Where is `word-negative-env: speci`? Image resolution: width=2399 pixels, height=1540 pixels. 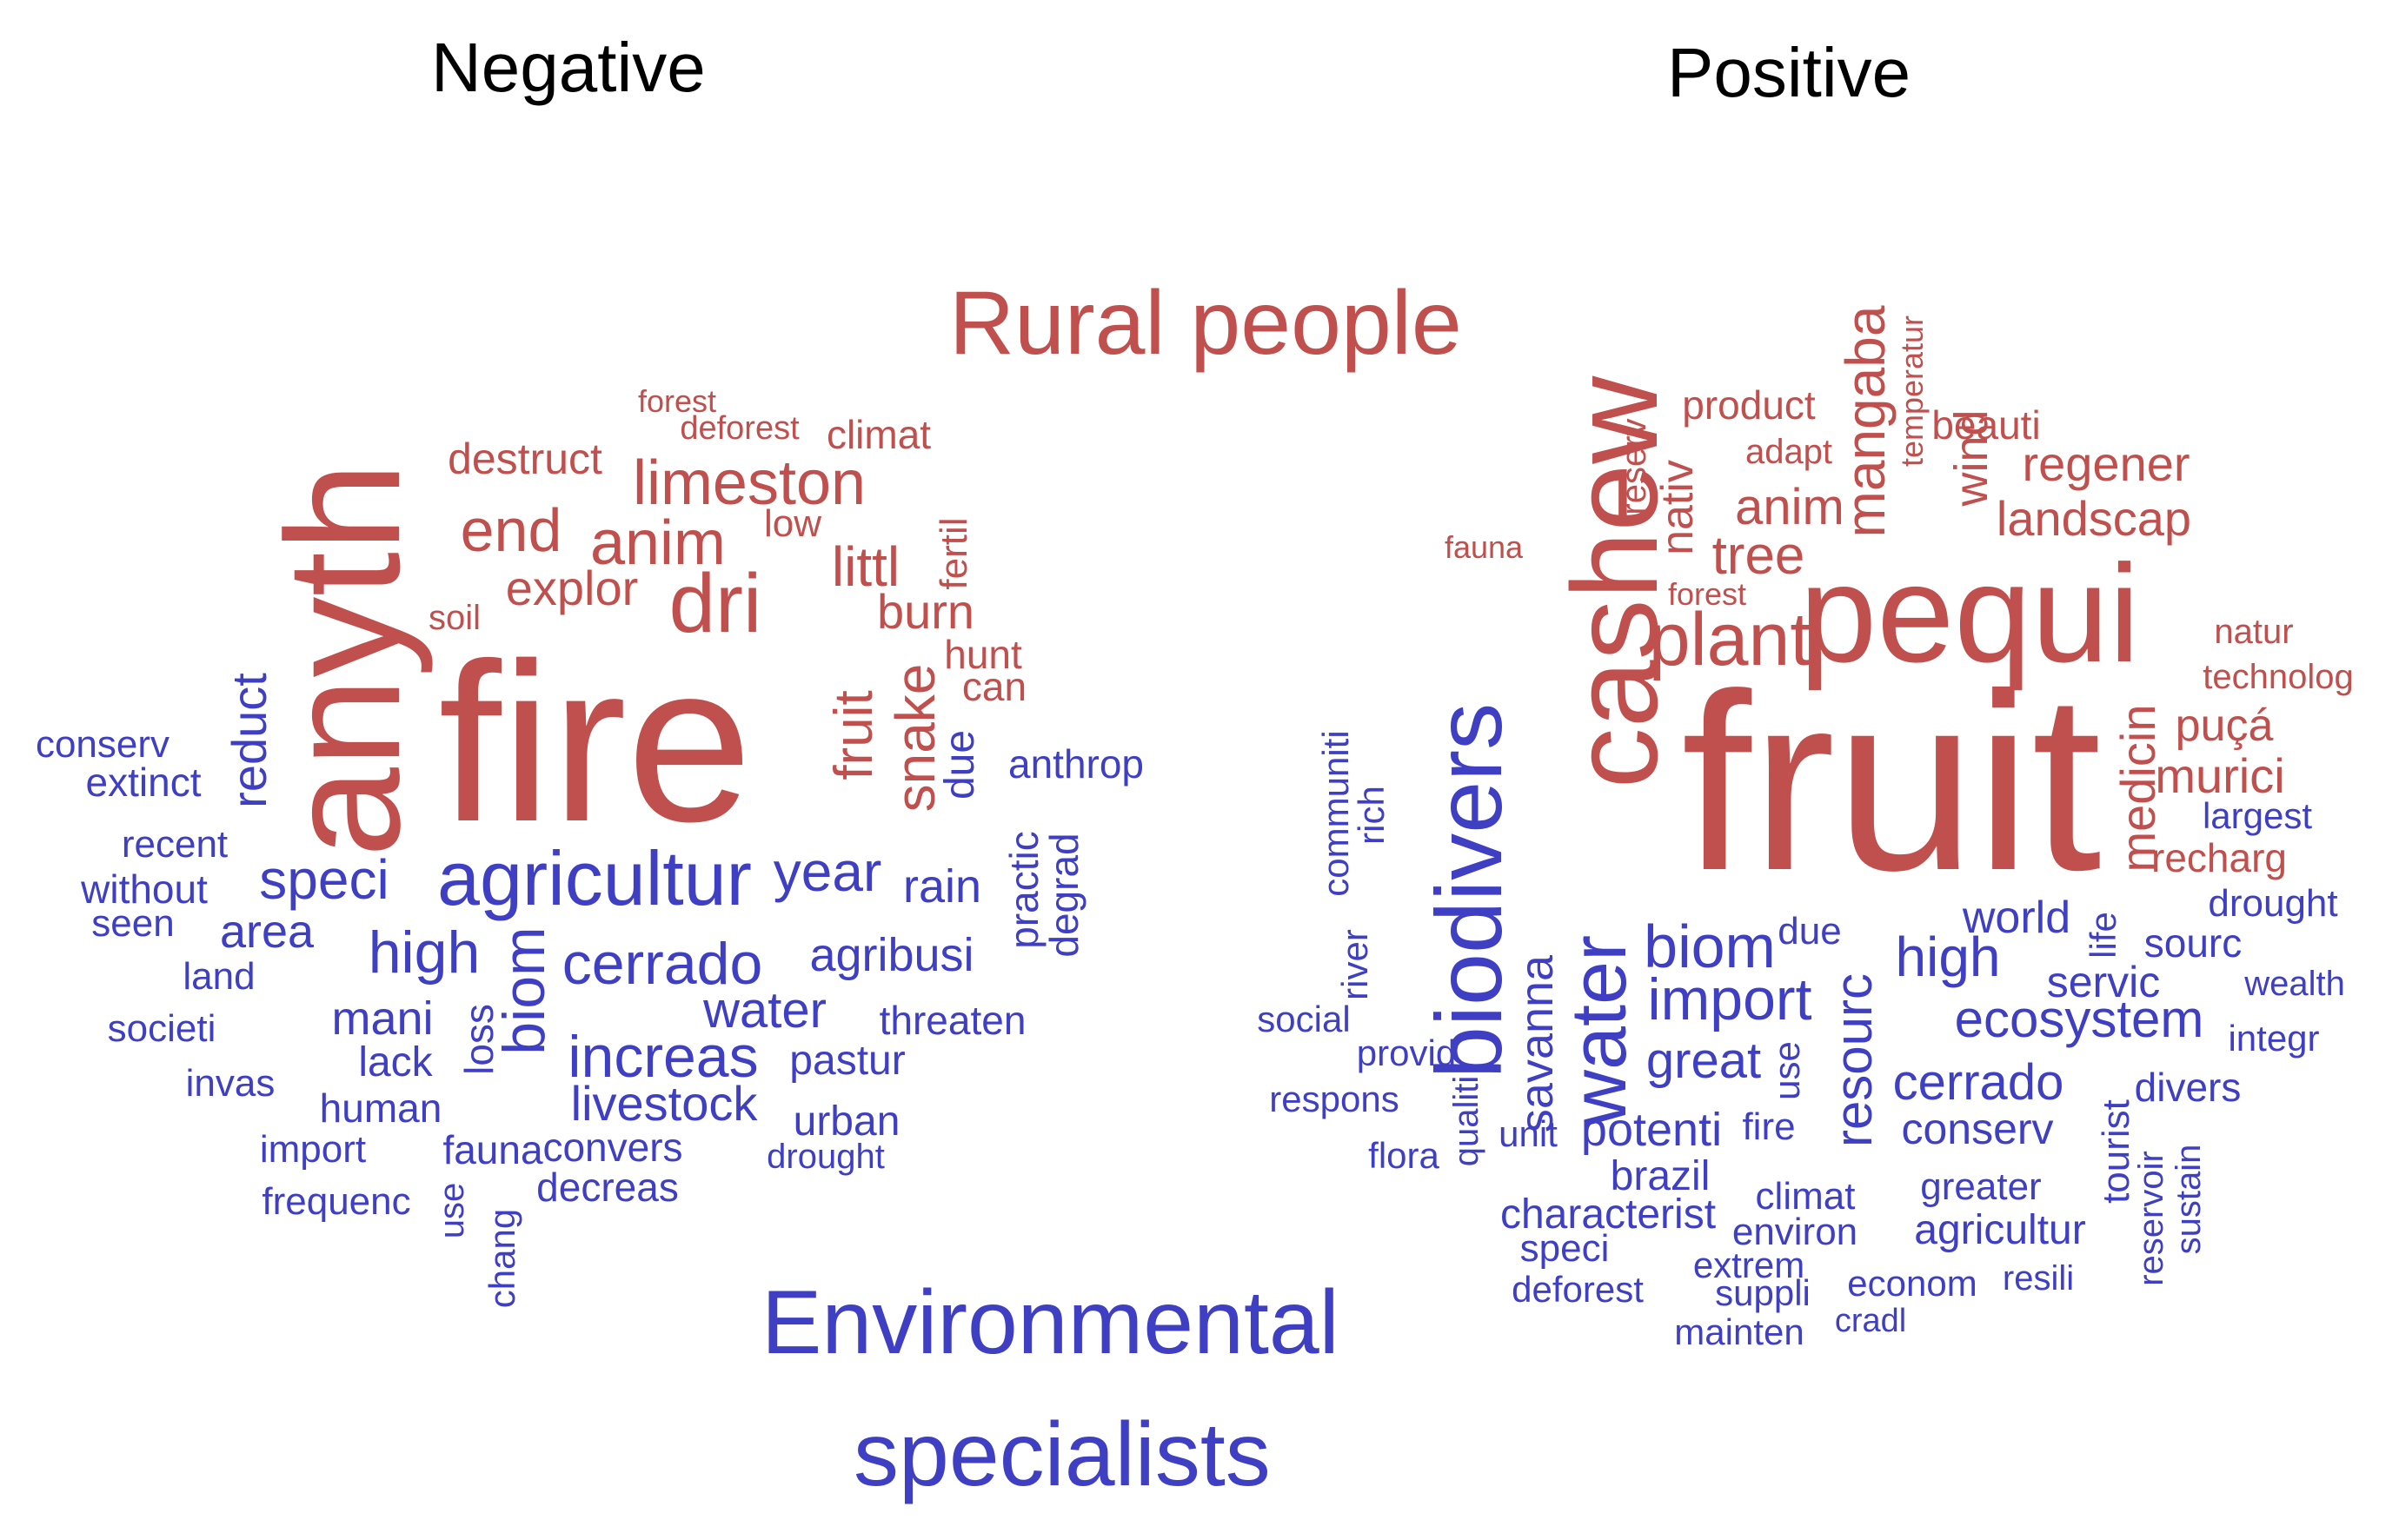 word-negative-env: speci is located at coordinates (324, 879).